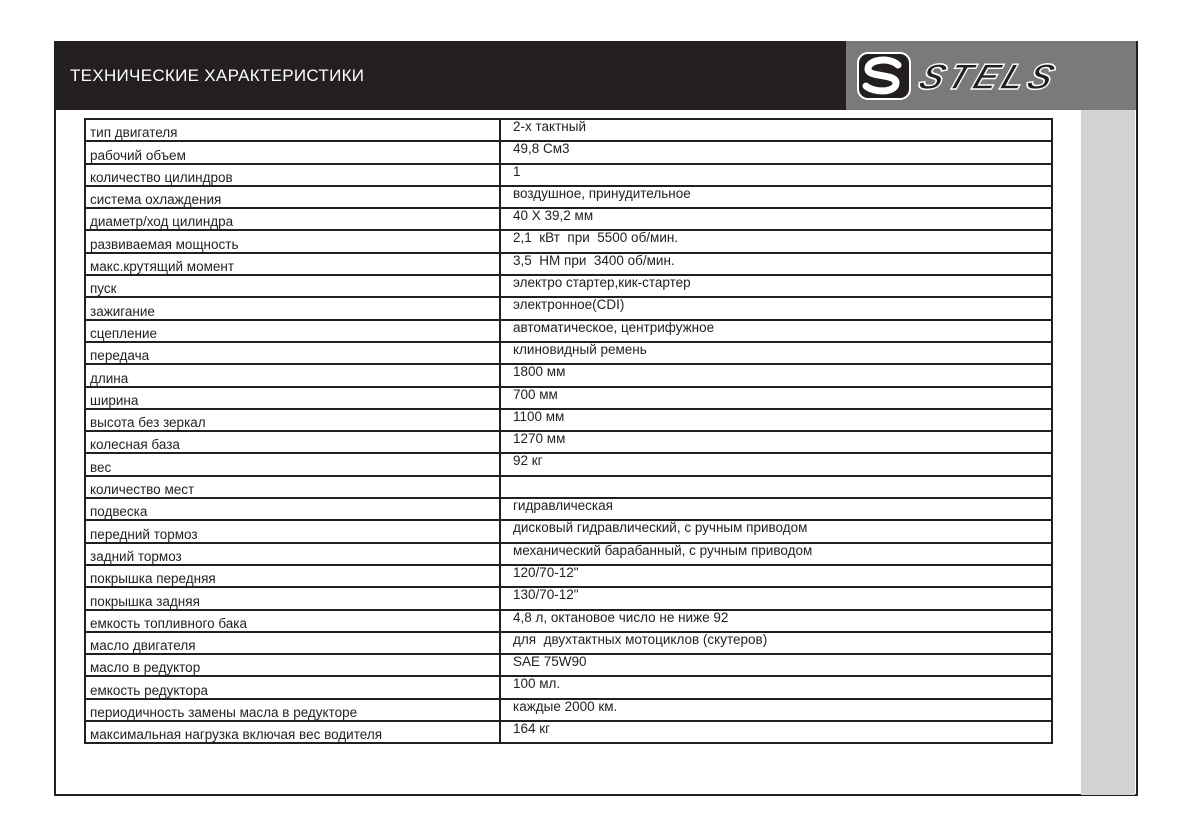 This screenshot has height=839, width=1191. I want to click on table-row: передача клиновидный ремень, so click(568, 353).